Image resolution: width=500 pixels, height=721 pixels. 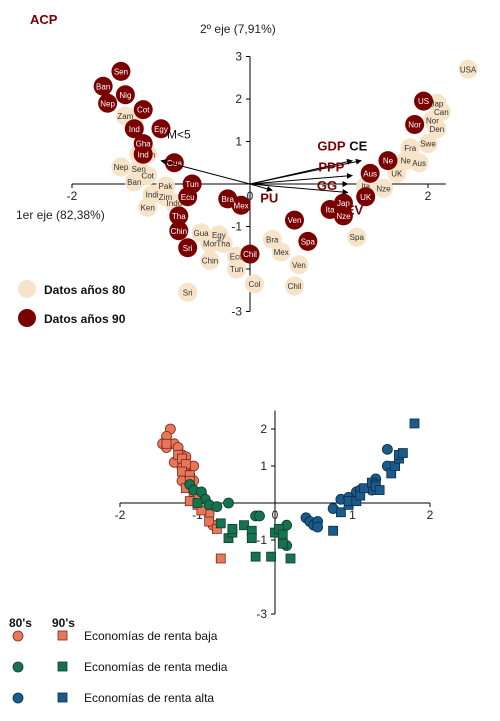 I want to click on point-label-80: Mex, so click(x=281, y=252).